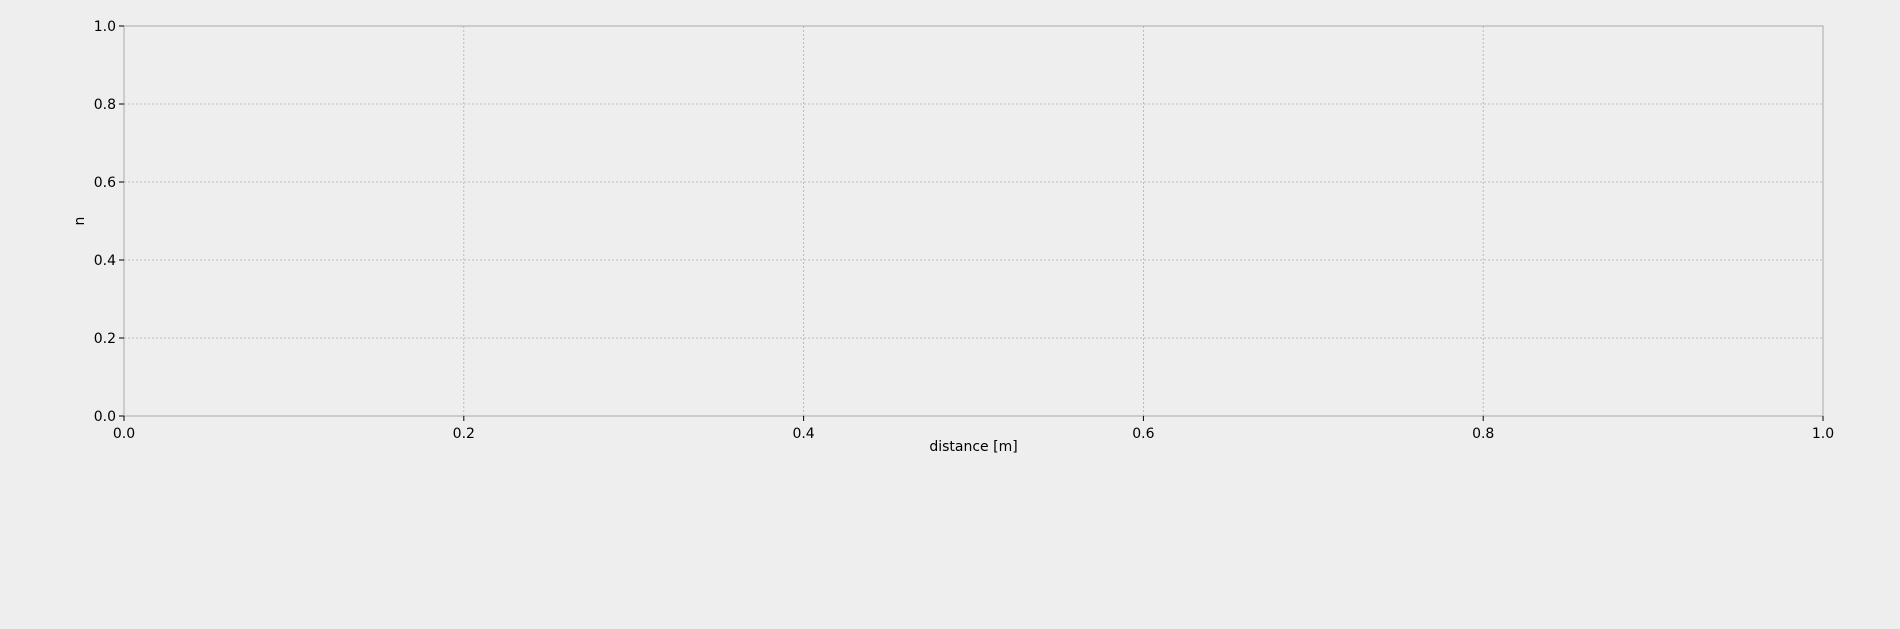 This screenshot has width=1900, height=629. I want to click on y-axis-label: n, so click(80, 221).